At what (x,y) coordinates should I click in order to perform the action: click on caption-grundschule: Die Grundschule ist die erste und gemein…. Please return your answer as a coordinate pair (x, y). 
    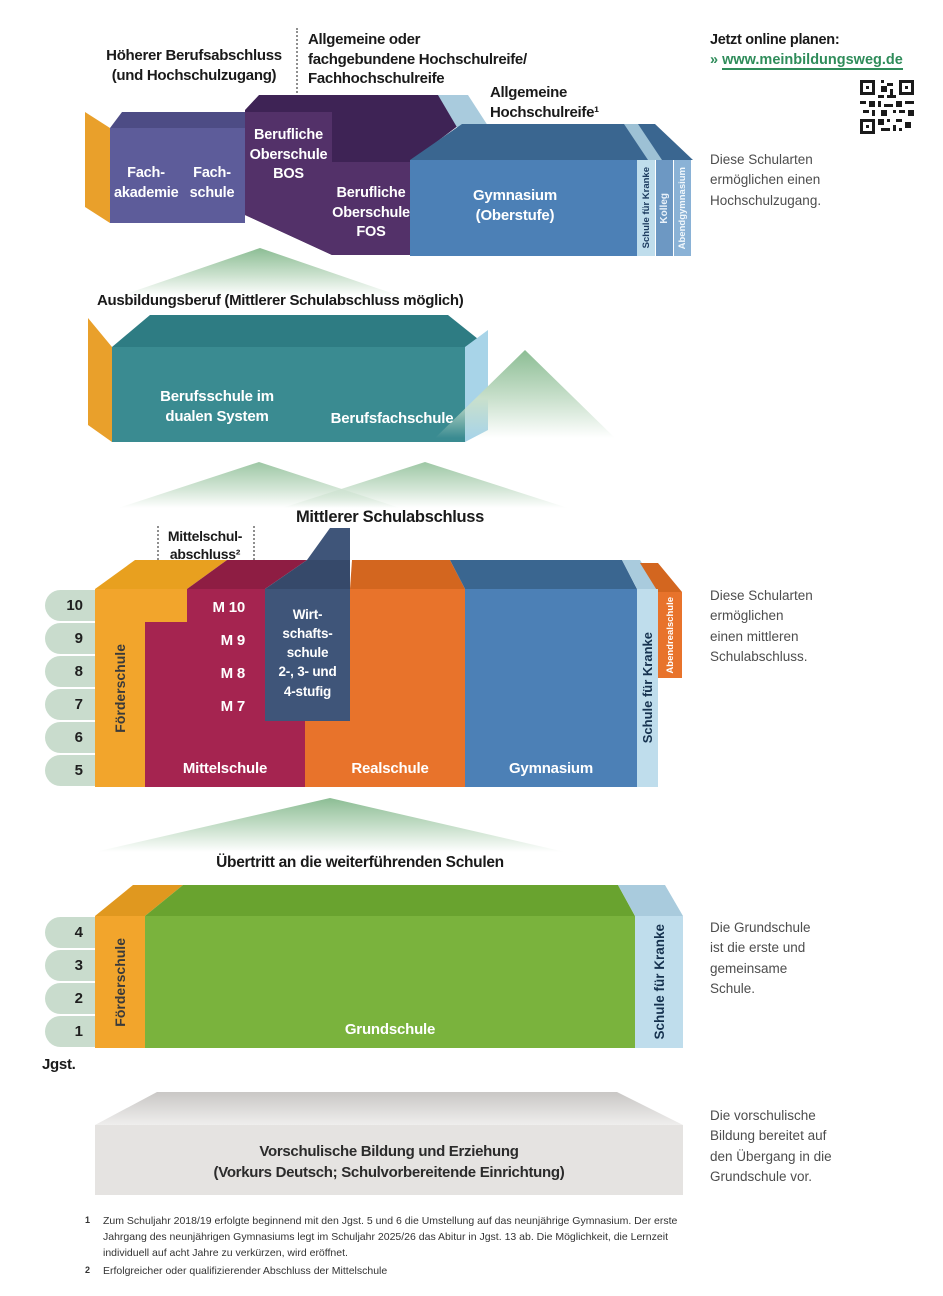
    Looking at the image, I should click on (760, 958).